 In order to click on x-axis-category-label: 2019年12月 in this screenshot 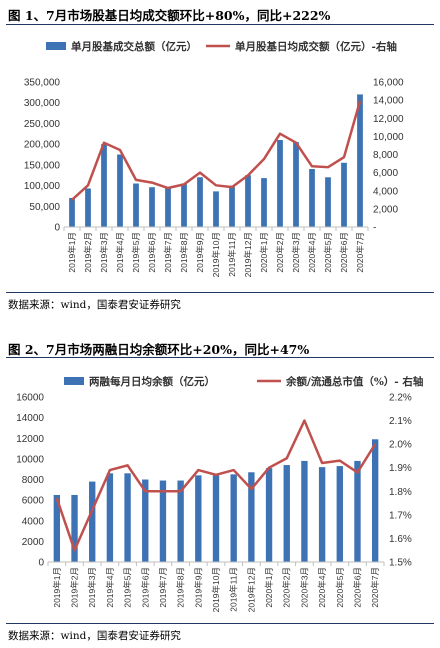, I will do `click(248, 254)`.